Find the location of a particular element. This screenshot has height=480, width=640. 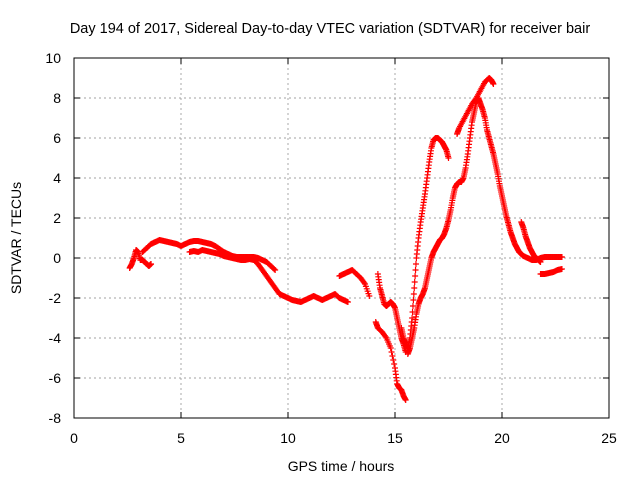

y-tick-label: 2 is located at coordinates (57, 218).